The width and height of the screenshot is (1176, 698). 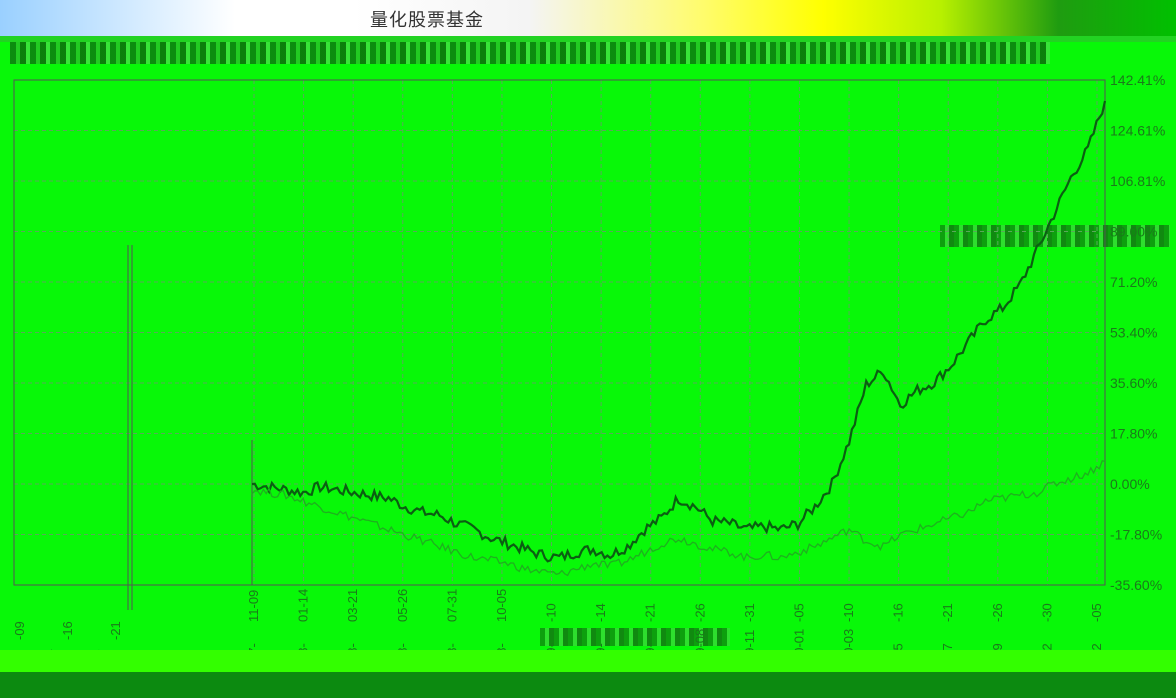 What do you see at coordinates (1137, 181) in the screenshot?
I see `y-tick-label: 106.81%` at bounding box center [1137, 181].